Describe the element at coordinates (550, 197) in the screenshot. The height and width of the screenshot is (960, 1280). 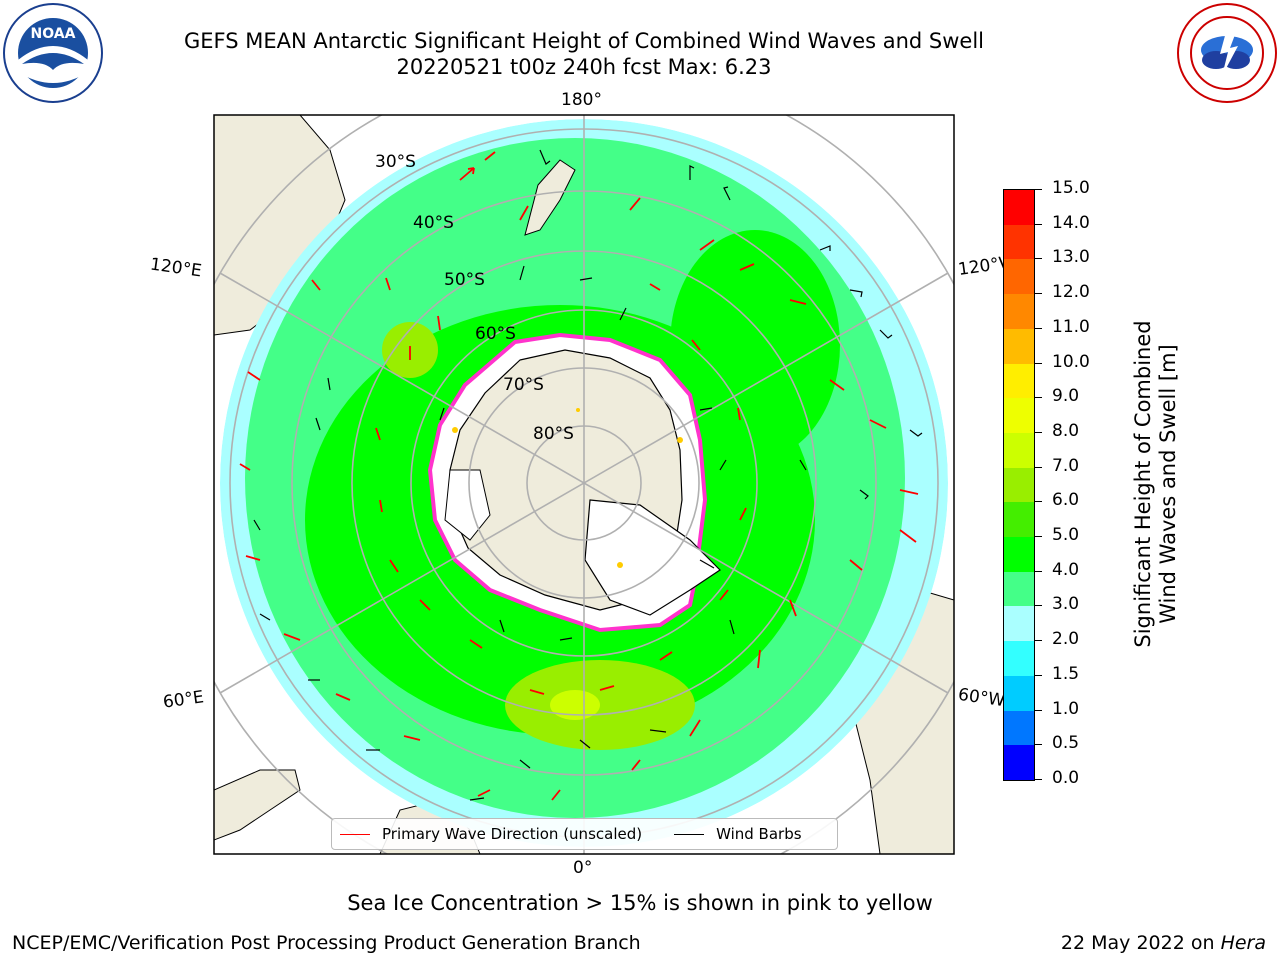
I see `new-zealand-land` at that location.